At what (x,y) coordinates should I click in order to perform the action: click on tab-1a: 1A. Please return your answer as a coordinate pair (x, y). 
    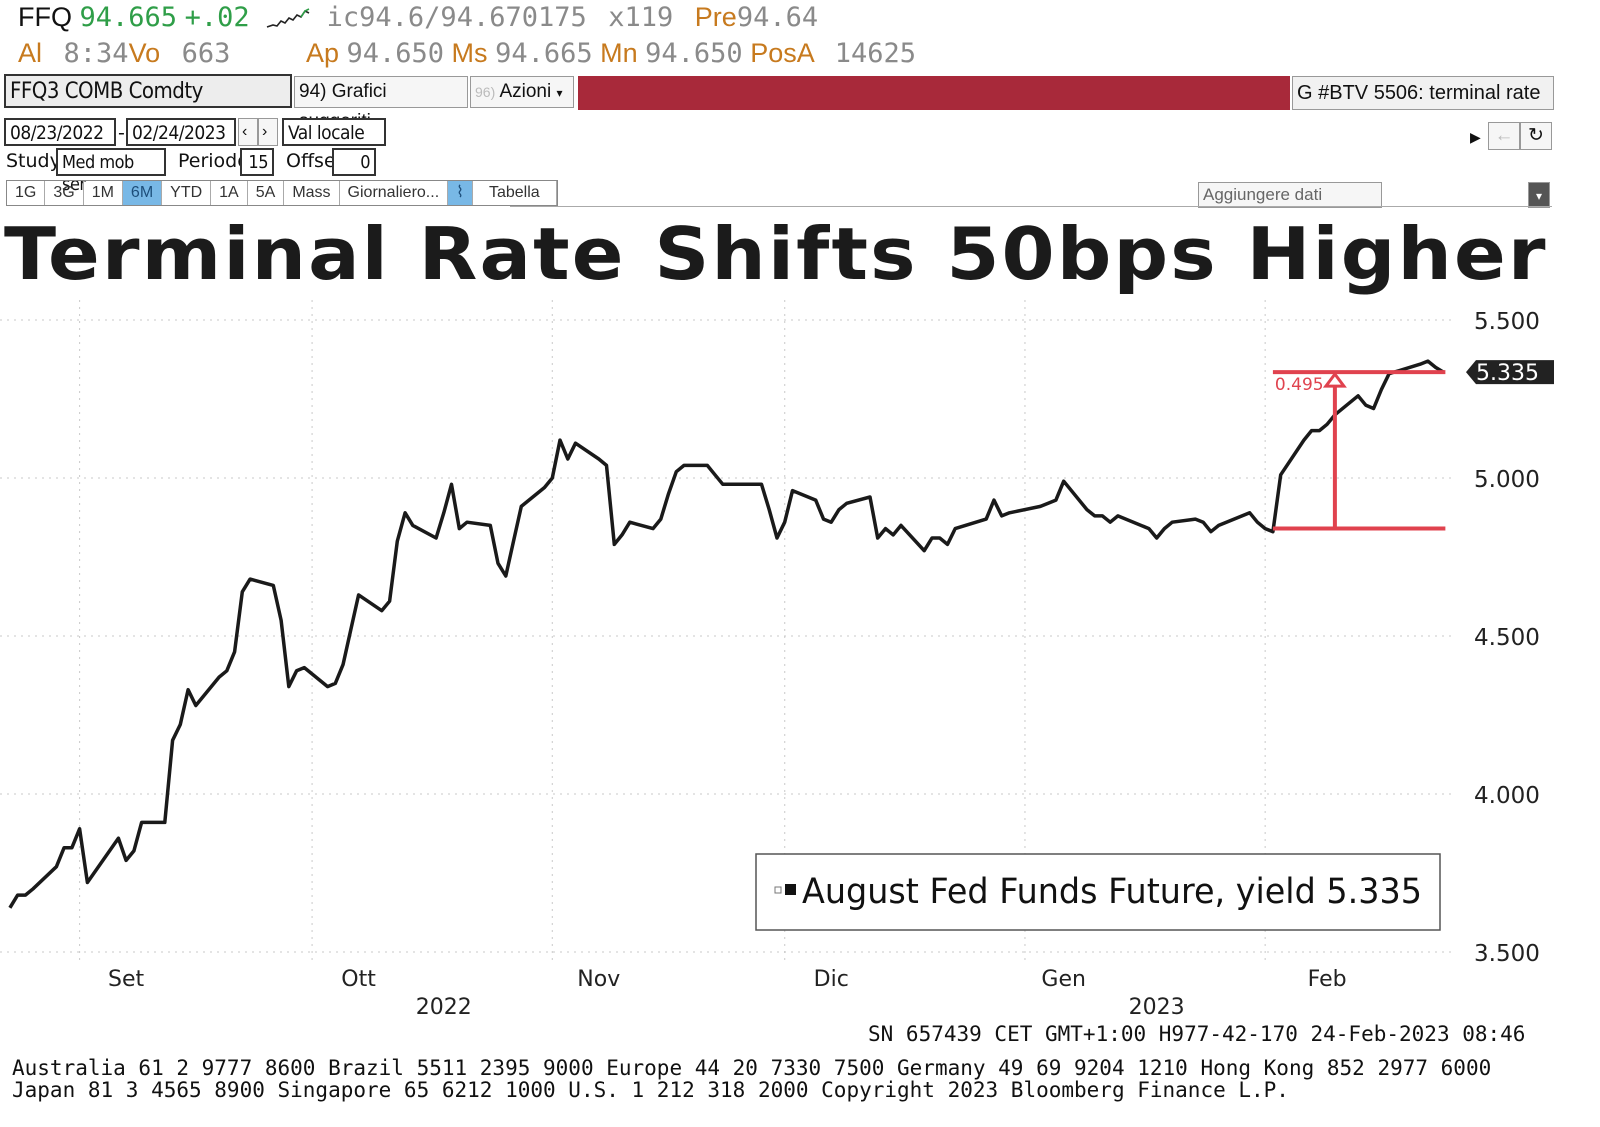
    Looking at the image, I should click on (229, 193).